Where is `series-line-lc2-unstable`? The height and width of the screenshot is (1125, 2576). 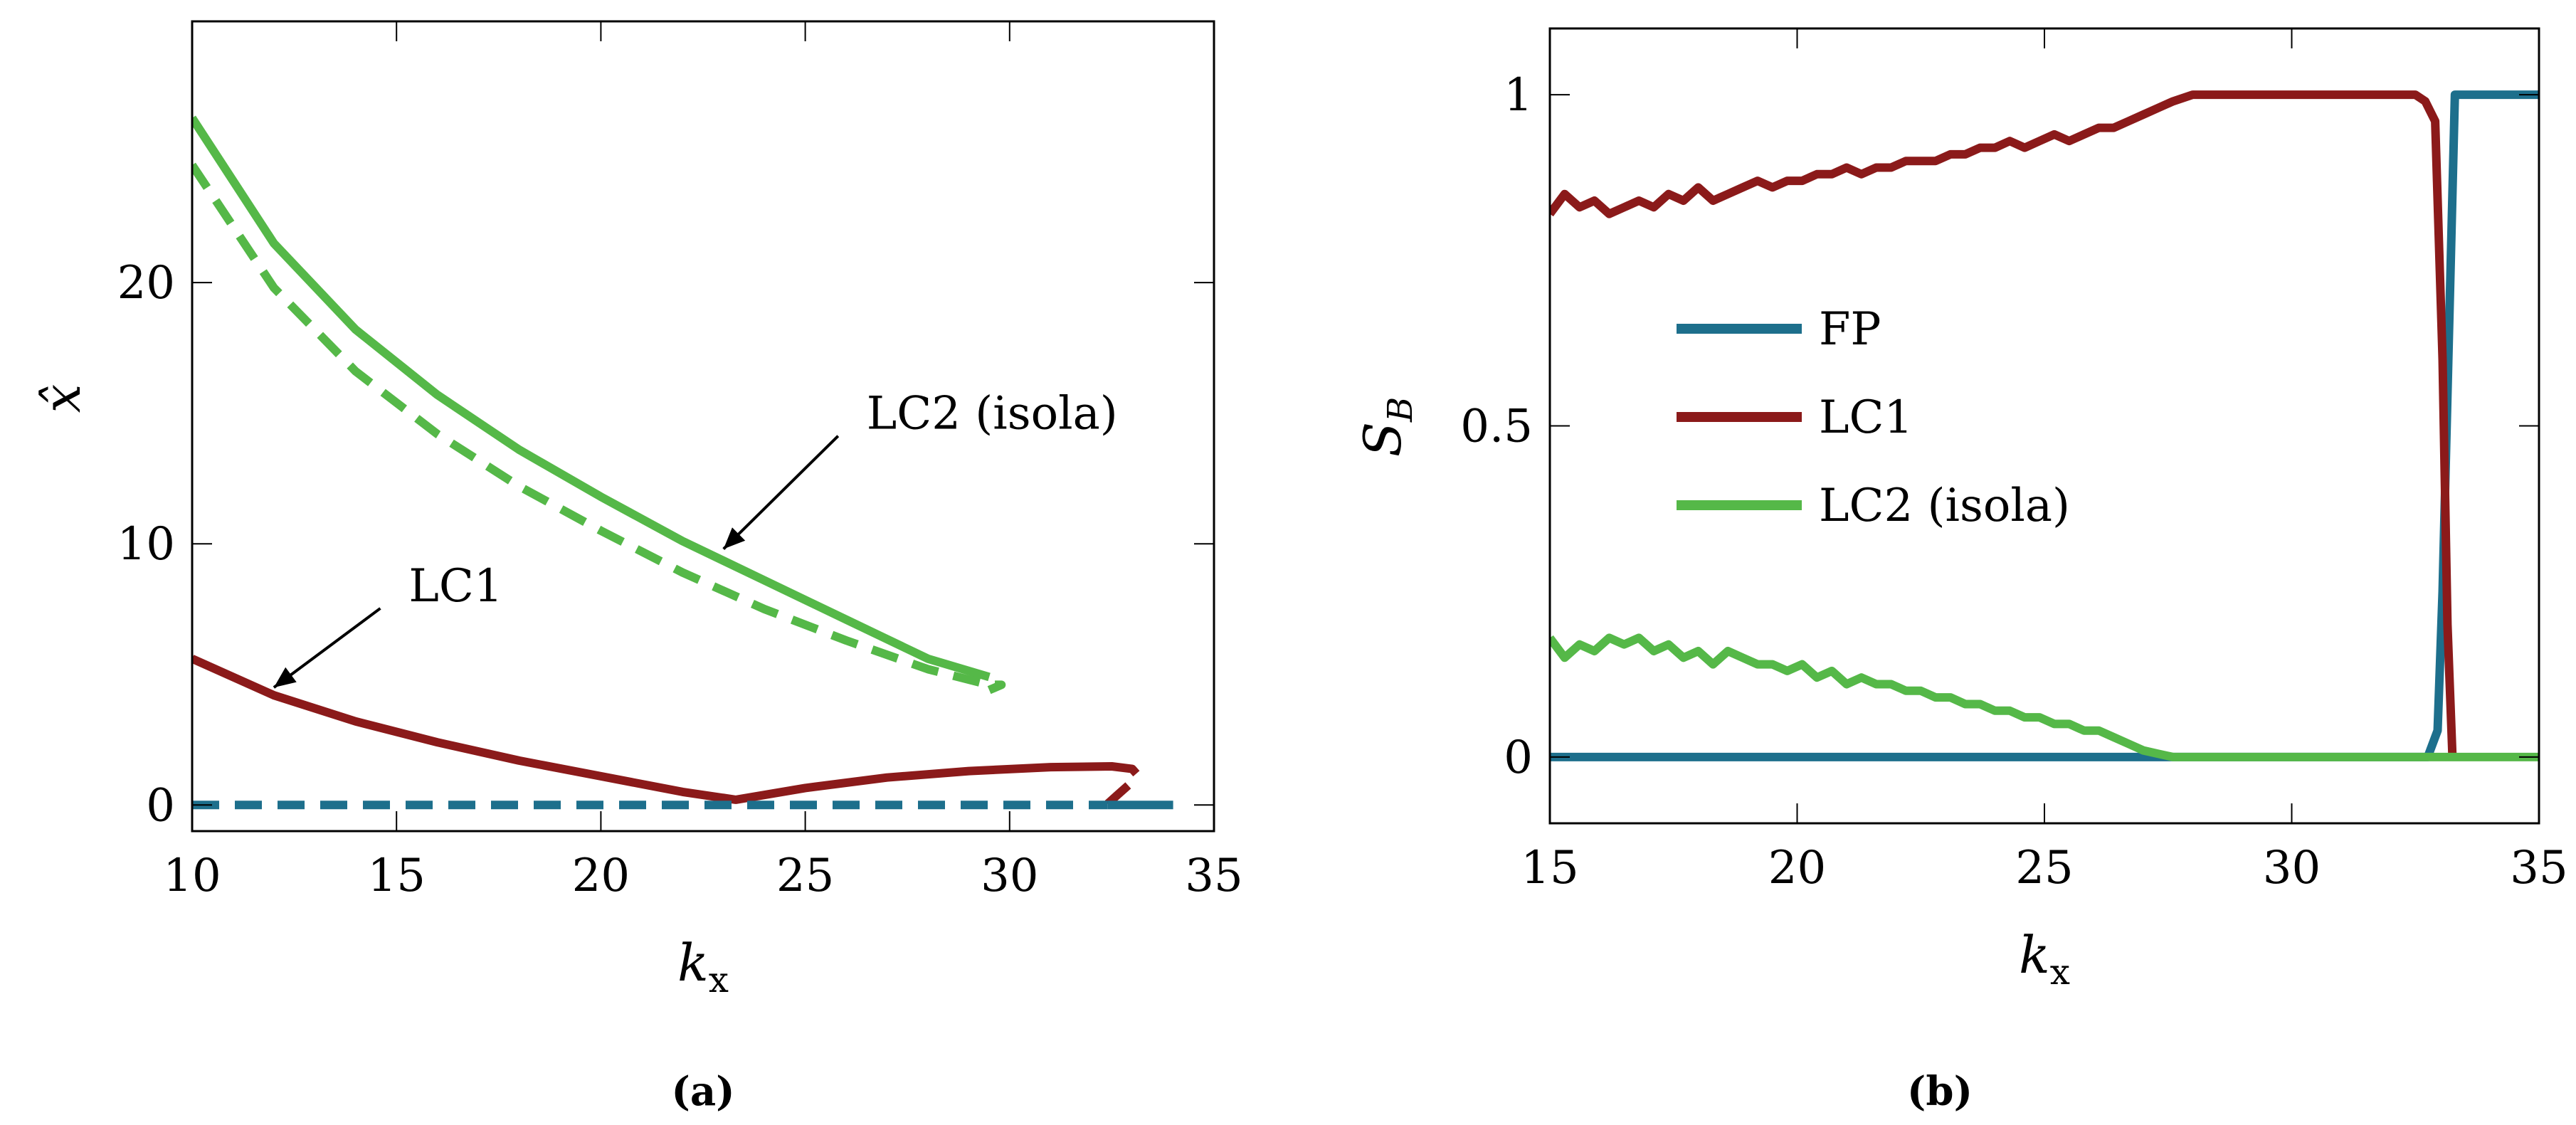 series-line-lc2-unstable is located at coordinates (599, 428).